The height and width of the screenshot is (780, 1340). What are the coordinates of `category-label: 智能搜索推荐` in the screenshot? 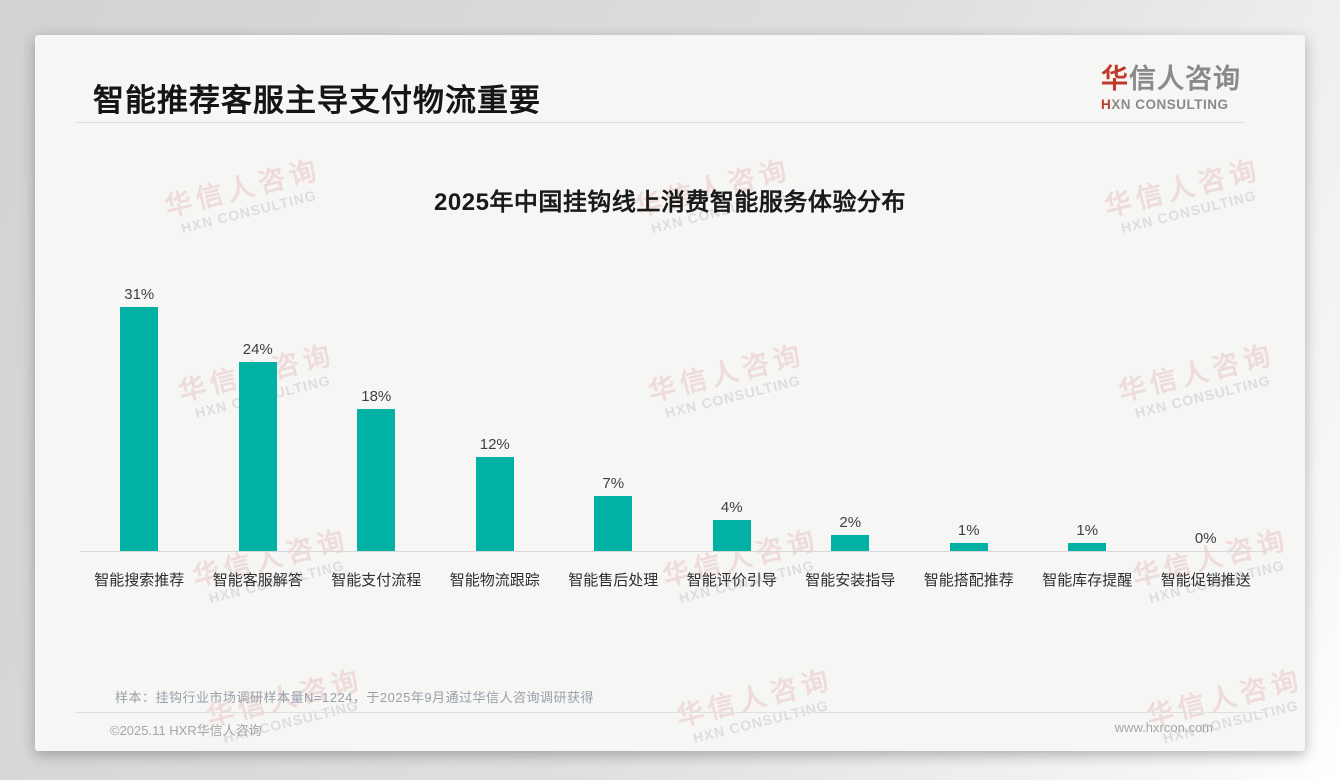 It's located at (139, 580).